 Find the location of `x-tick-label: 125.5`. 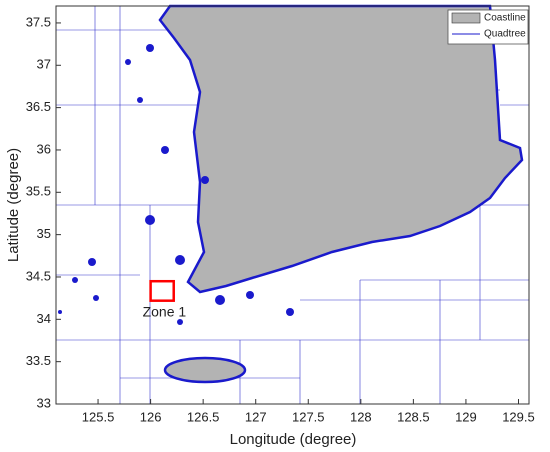

x-tick-label: 125.5 is located at coordinates (98, 416).